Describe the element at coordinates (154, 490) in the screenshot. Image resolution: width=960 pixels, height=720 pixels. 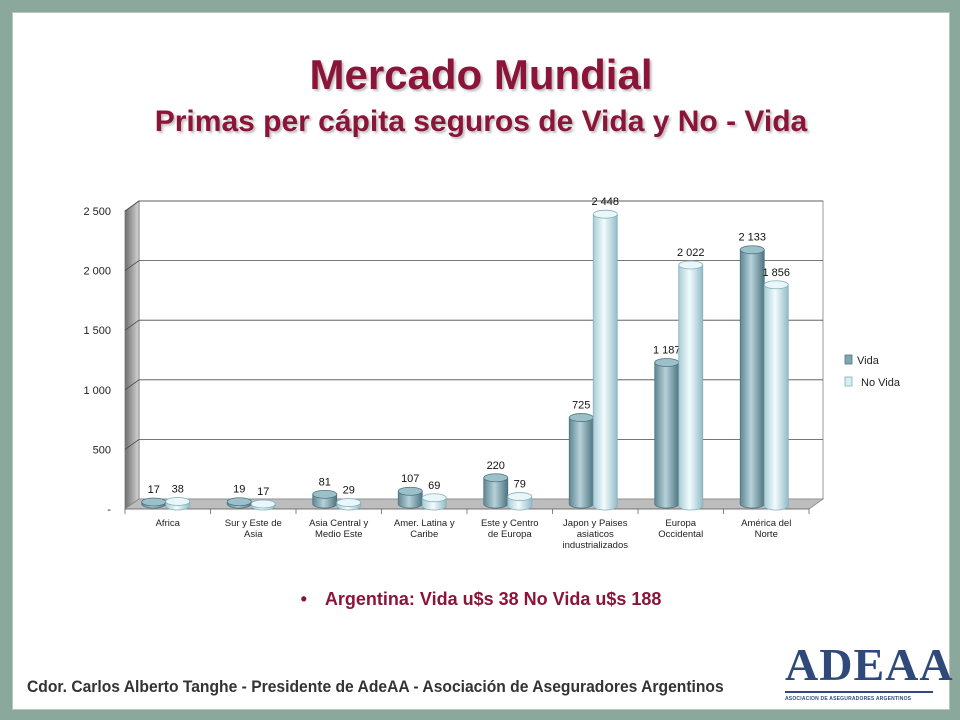
I see `data-label-vida: 17` at that location.